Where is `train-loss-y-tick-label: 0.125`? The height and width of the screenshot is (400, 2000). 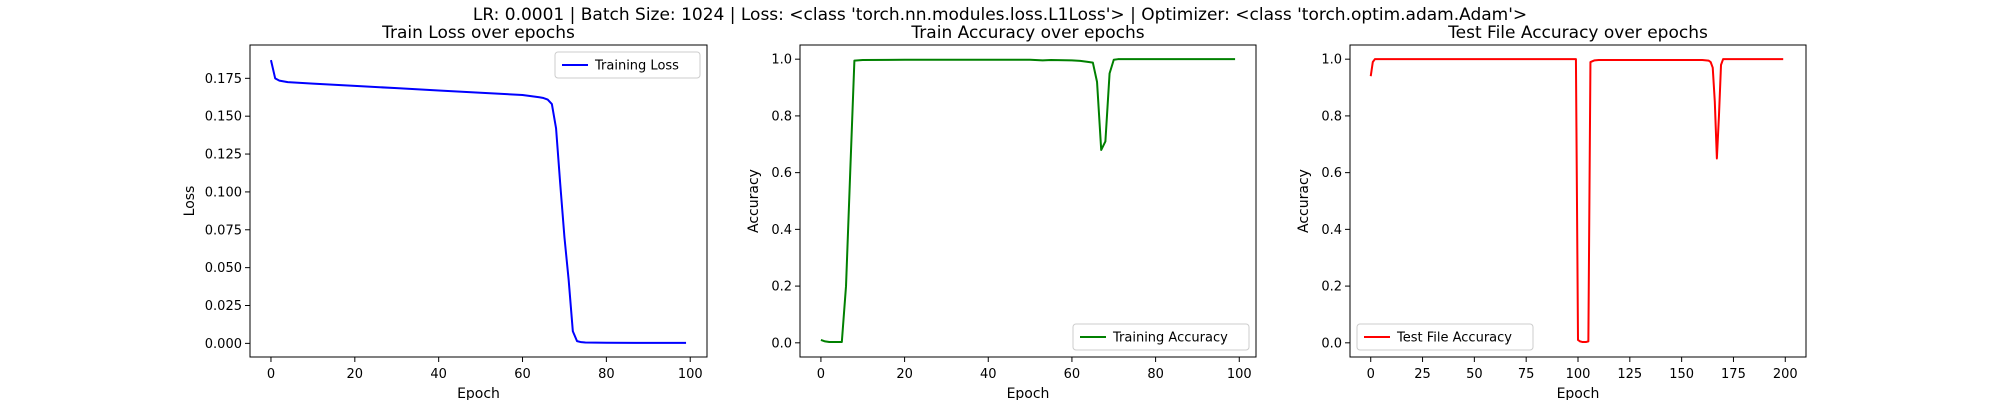
train-loss-y-tick-label: 0.125 is located at coordinates (223, 155).